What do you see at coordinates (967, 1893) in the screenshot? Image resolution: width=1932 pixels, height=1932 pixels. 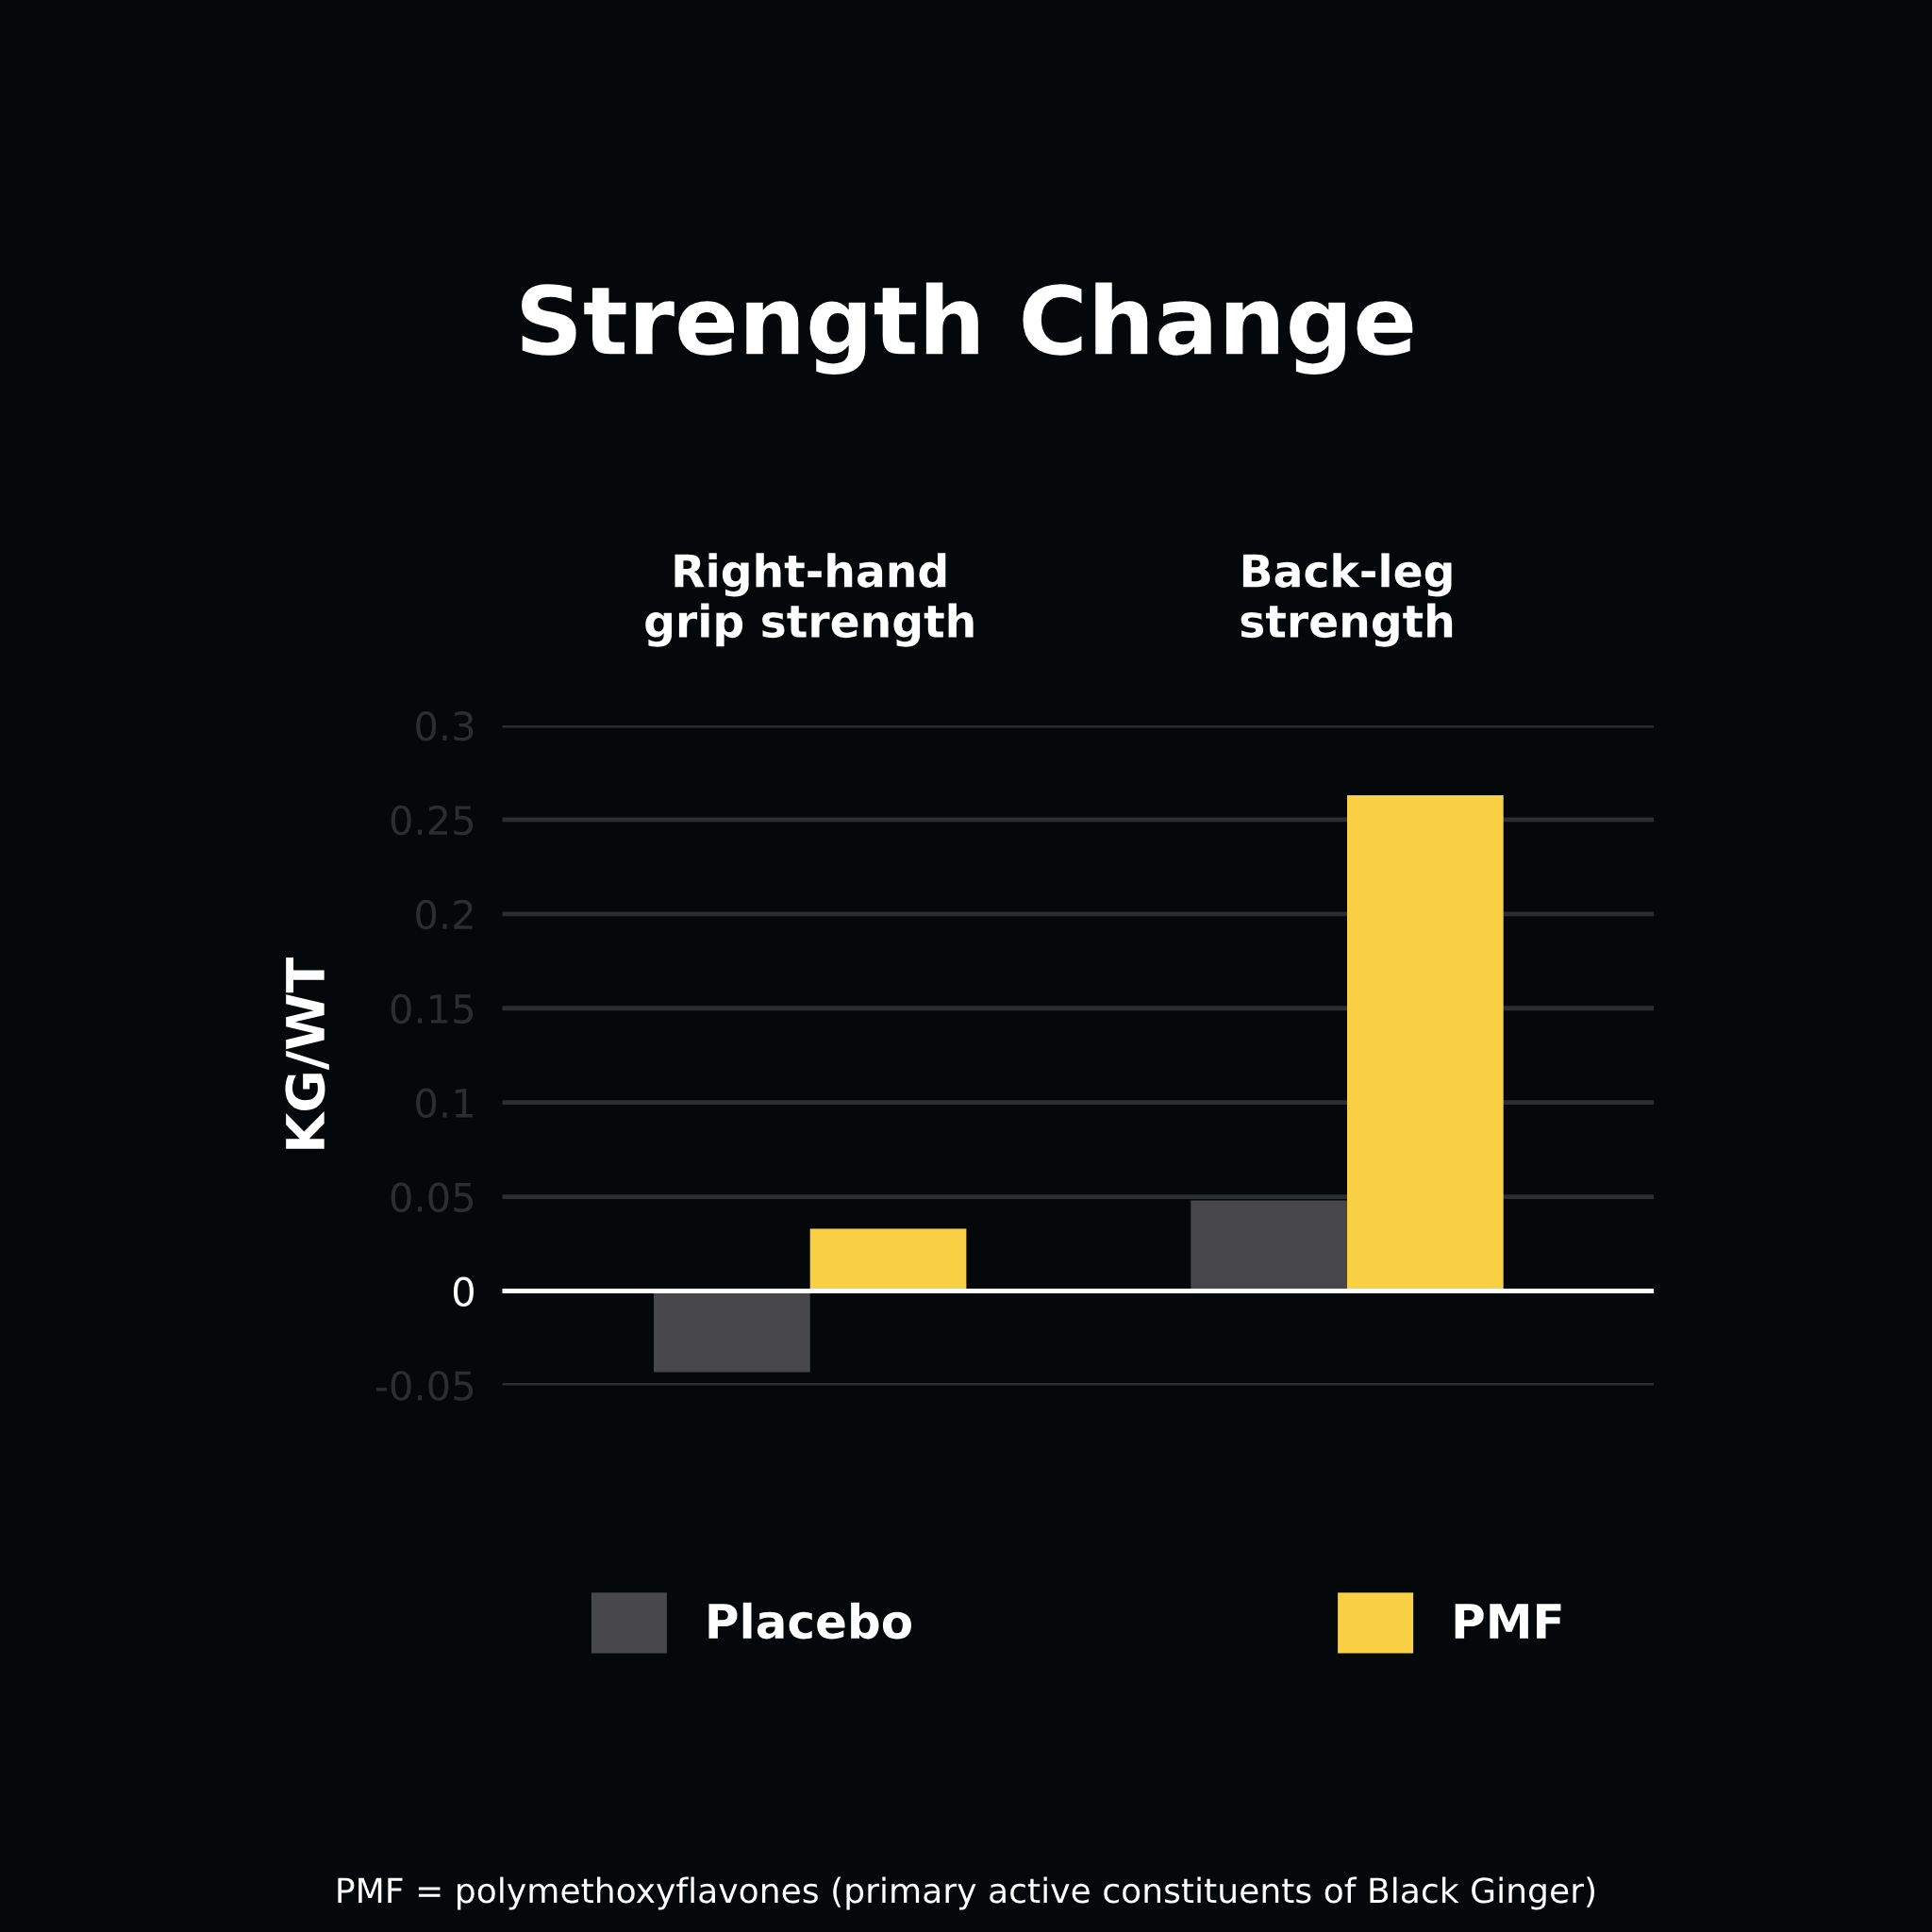 I see `text: PMF = polymethoxyflavones (primary active constituents of Black Ginger)` at bounding box center [967, 1893].